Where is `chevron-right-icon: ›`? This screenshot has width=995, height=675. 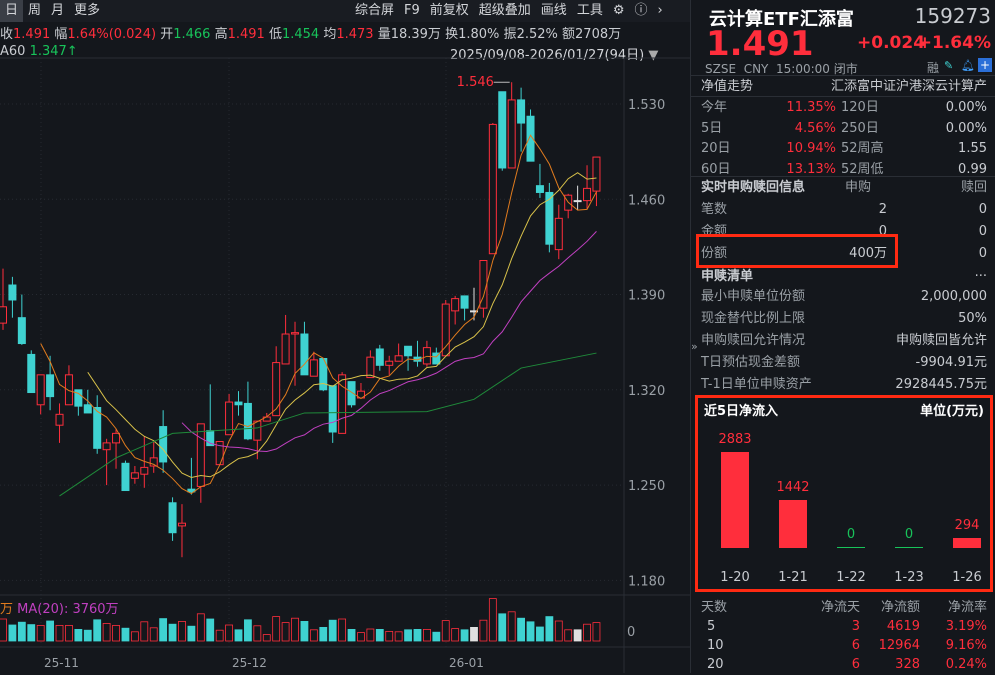 chevron-right-icon: › is located at coordinates (660, 10).